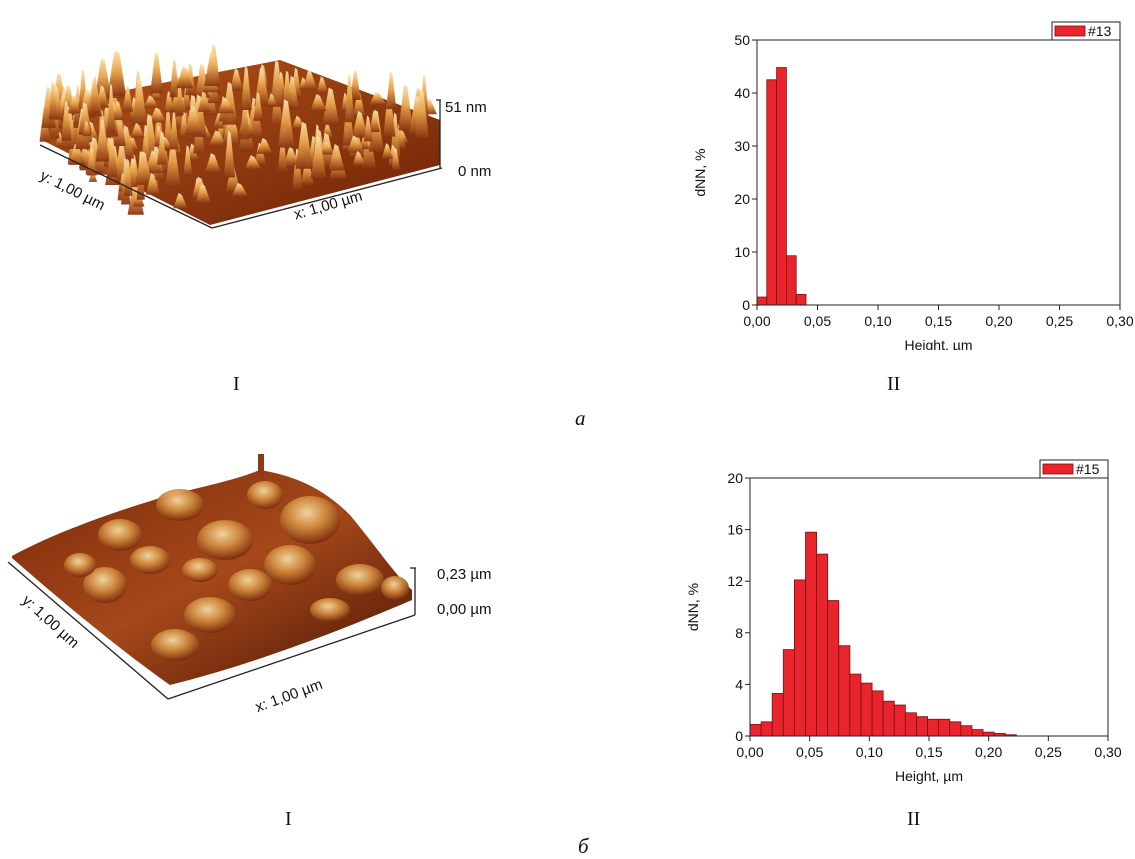 The height and width of the screenshot is (859, 1135). I want to click on panel-letter-b: б, so click(583, 846).